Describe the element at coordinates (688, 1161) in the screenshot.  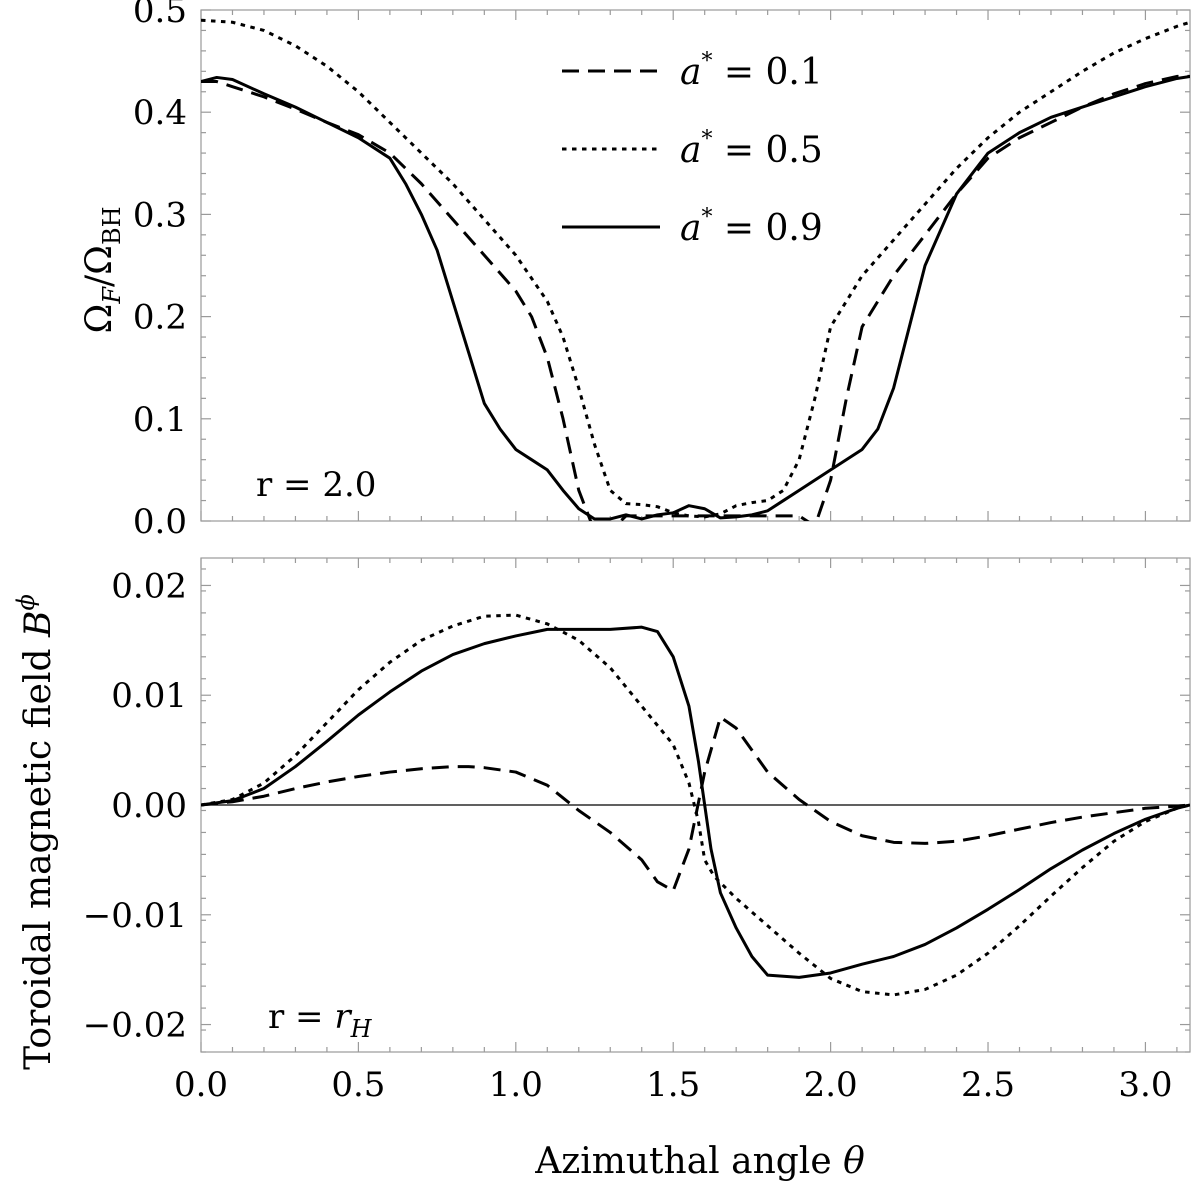
I see `x-title-text: Azimuthal angle` at that location.